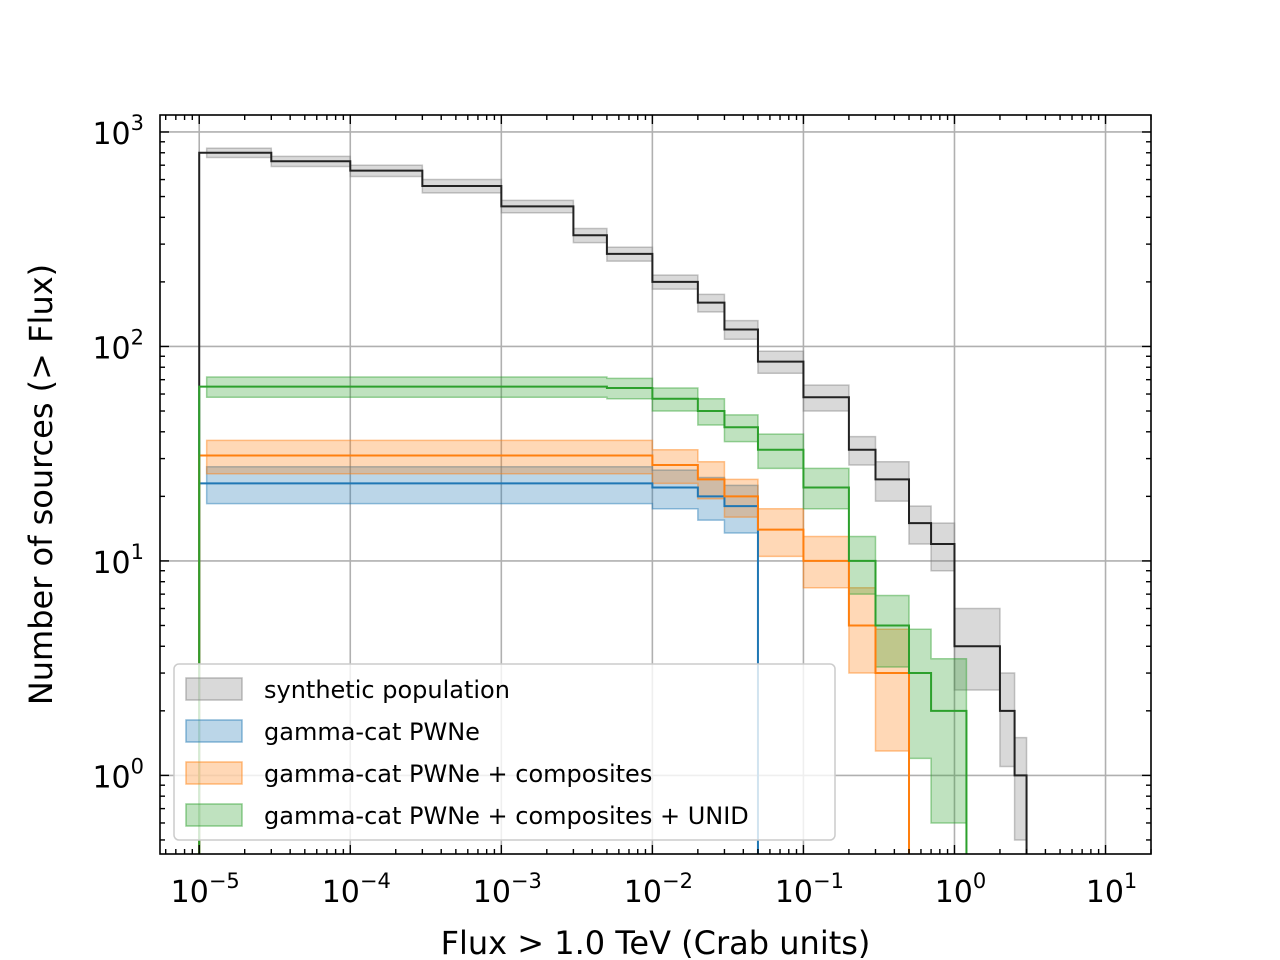 Image resolution: width=1280 pixels, height=960 pixels. What do you see at coordinates (809, 889) in the screenshot?
I see `x-tick-label: 10⁻¹` at bounding box center [809, 889].